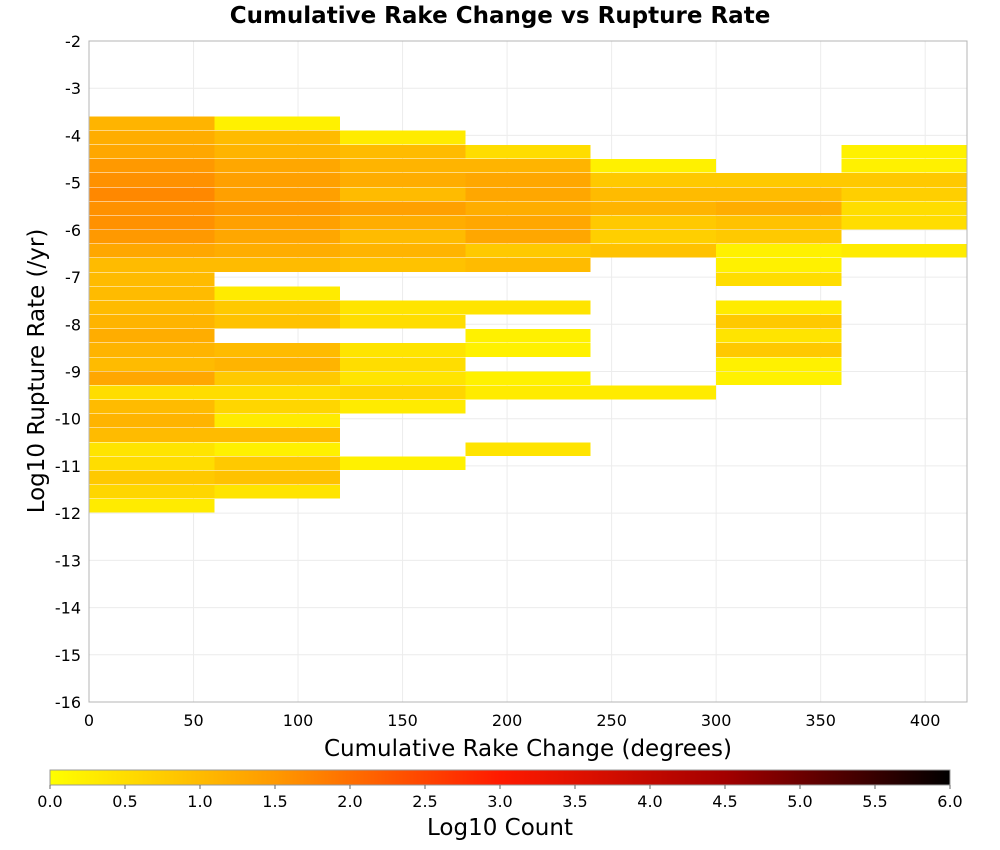 The height and width of the screenshot is (850, 1000). Describe the element at coordinates (274, 801) in the screenshot. I see `colorbar-tick-label: 1.5` at that location.